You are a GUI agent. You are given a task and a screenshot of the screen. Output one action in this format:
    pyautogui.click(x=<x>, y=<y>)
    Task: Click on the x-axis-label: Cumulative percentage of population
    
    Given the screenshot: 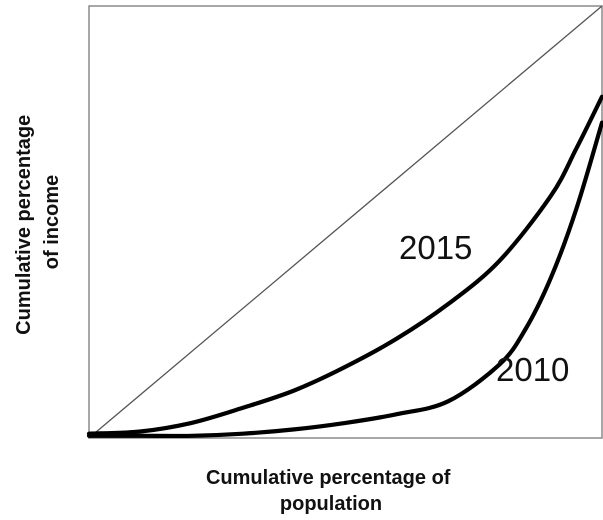 What is the action you would take?
    pyautogui.click(x=331, y=491)
    